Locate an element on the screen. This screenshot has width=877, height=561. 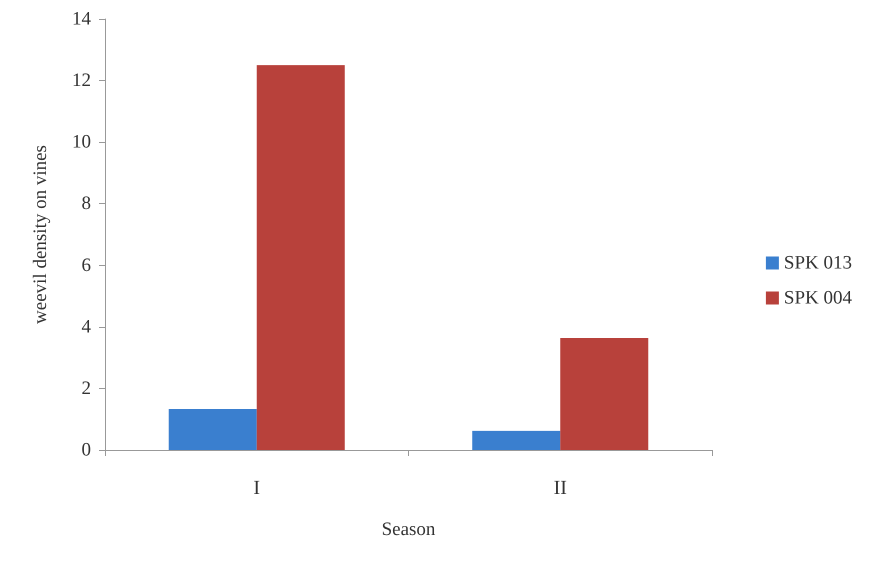
y-tick-label: 0 is located at coordinates (86, 450).